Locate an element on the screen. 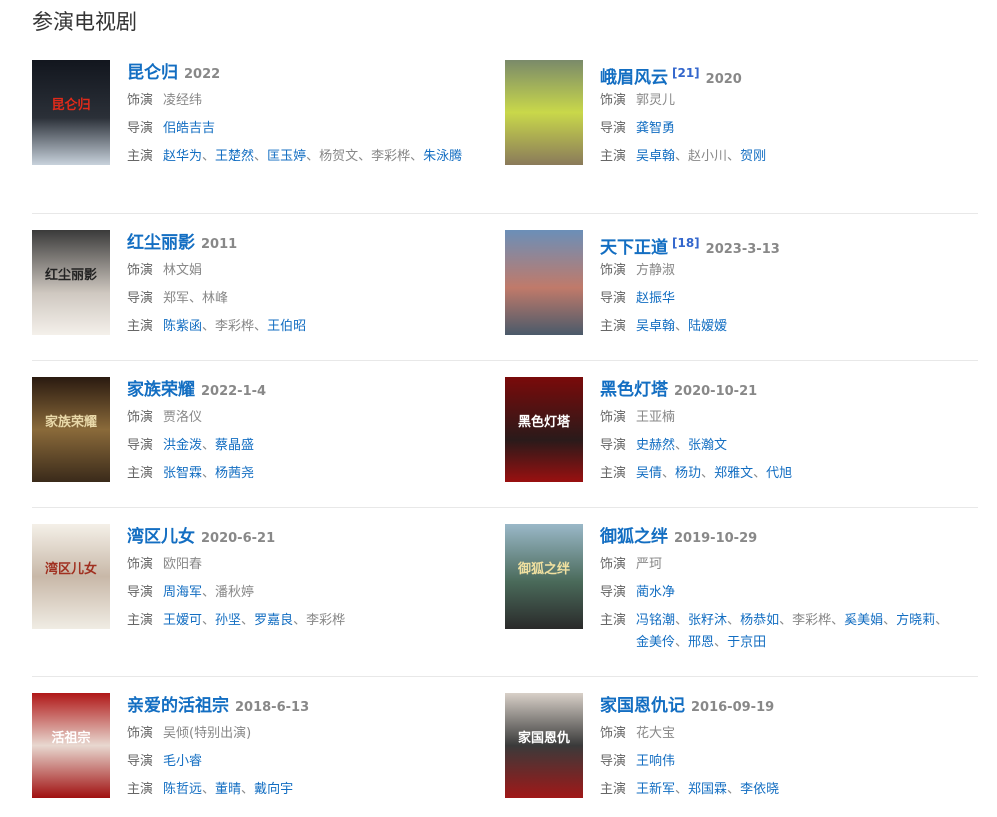  person-name: 杨贺文 is located at coordinates (339, 156).